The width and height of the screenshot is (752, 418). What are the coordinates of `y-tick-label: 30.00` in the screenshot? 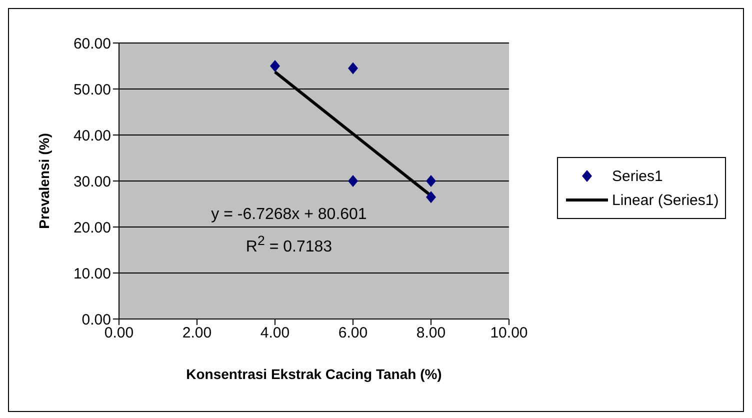 It's located at (92, 181).